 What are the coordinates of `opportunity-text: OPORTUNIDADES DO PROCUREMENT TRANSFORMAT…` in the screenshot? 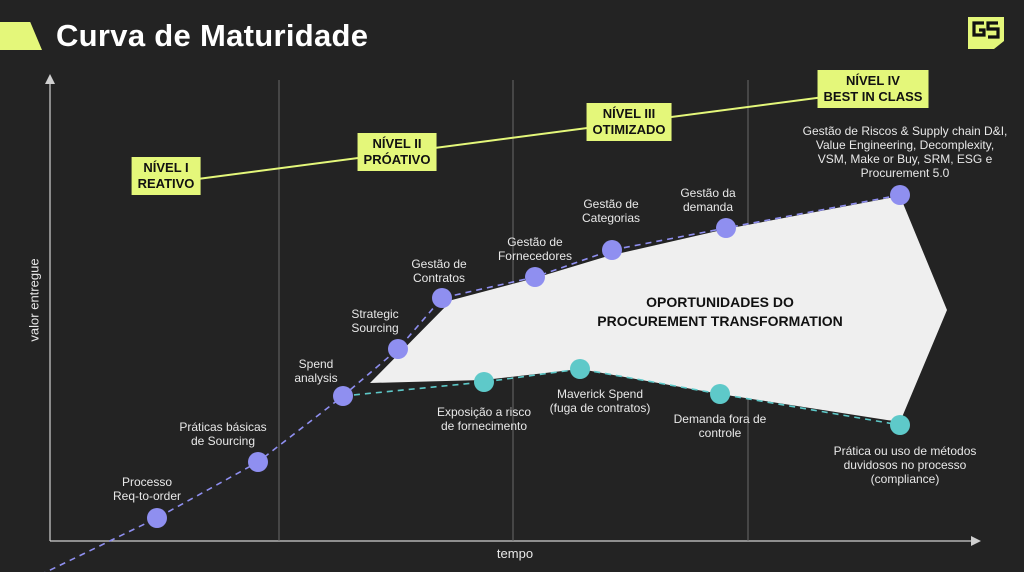 It's located at (720, 311).